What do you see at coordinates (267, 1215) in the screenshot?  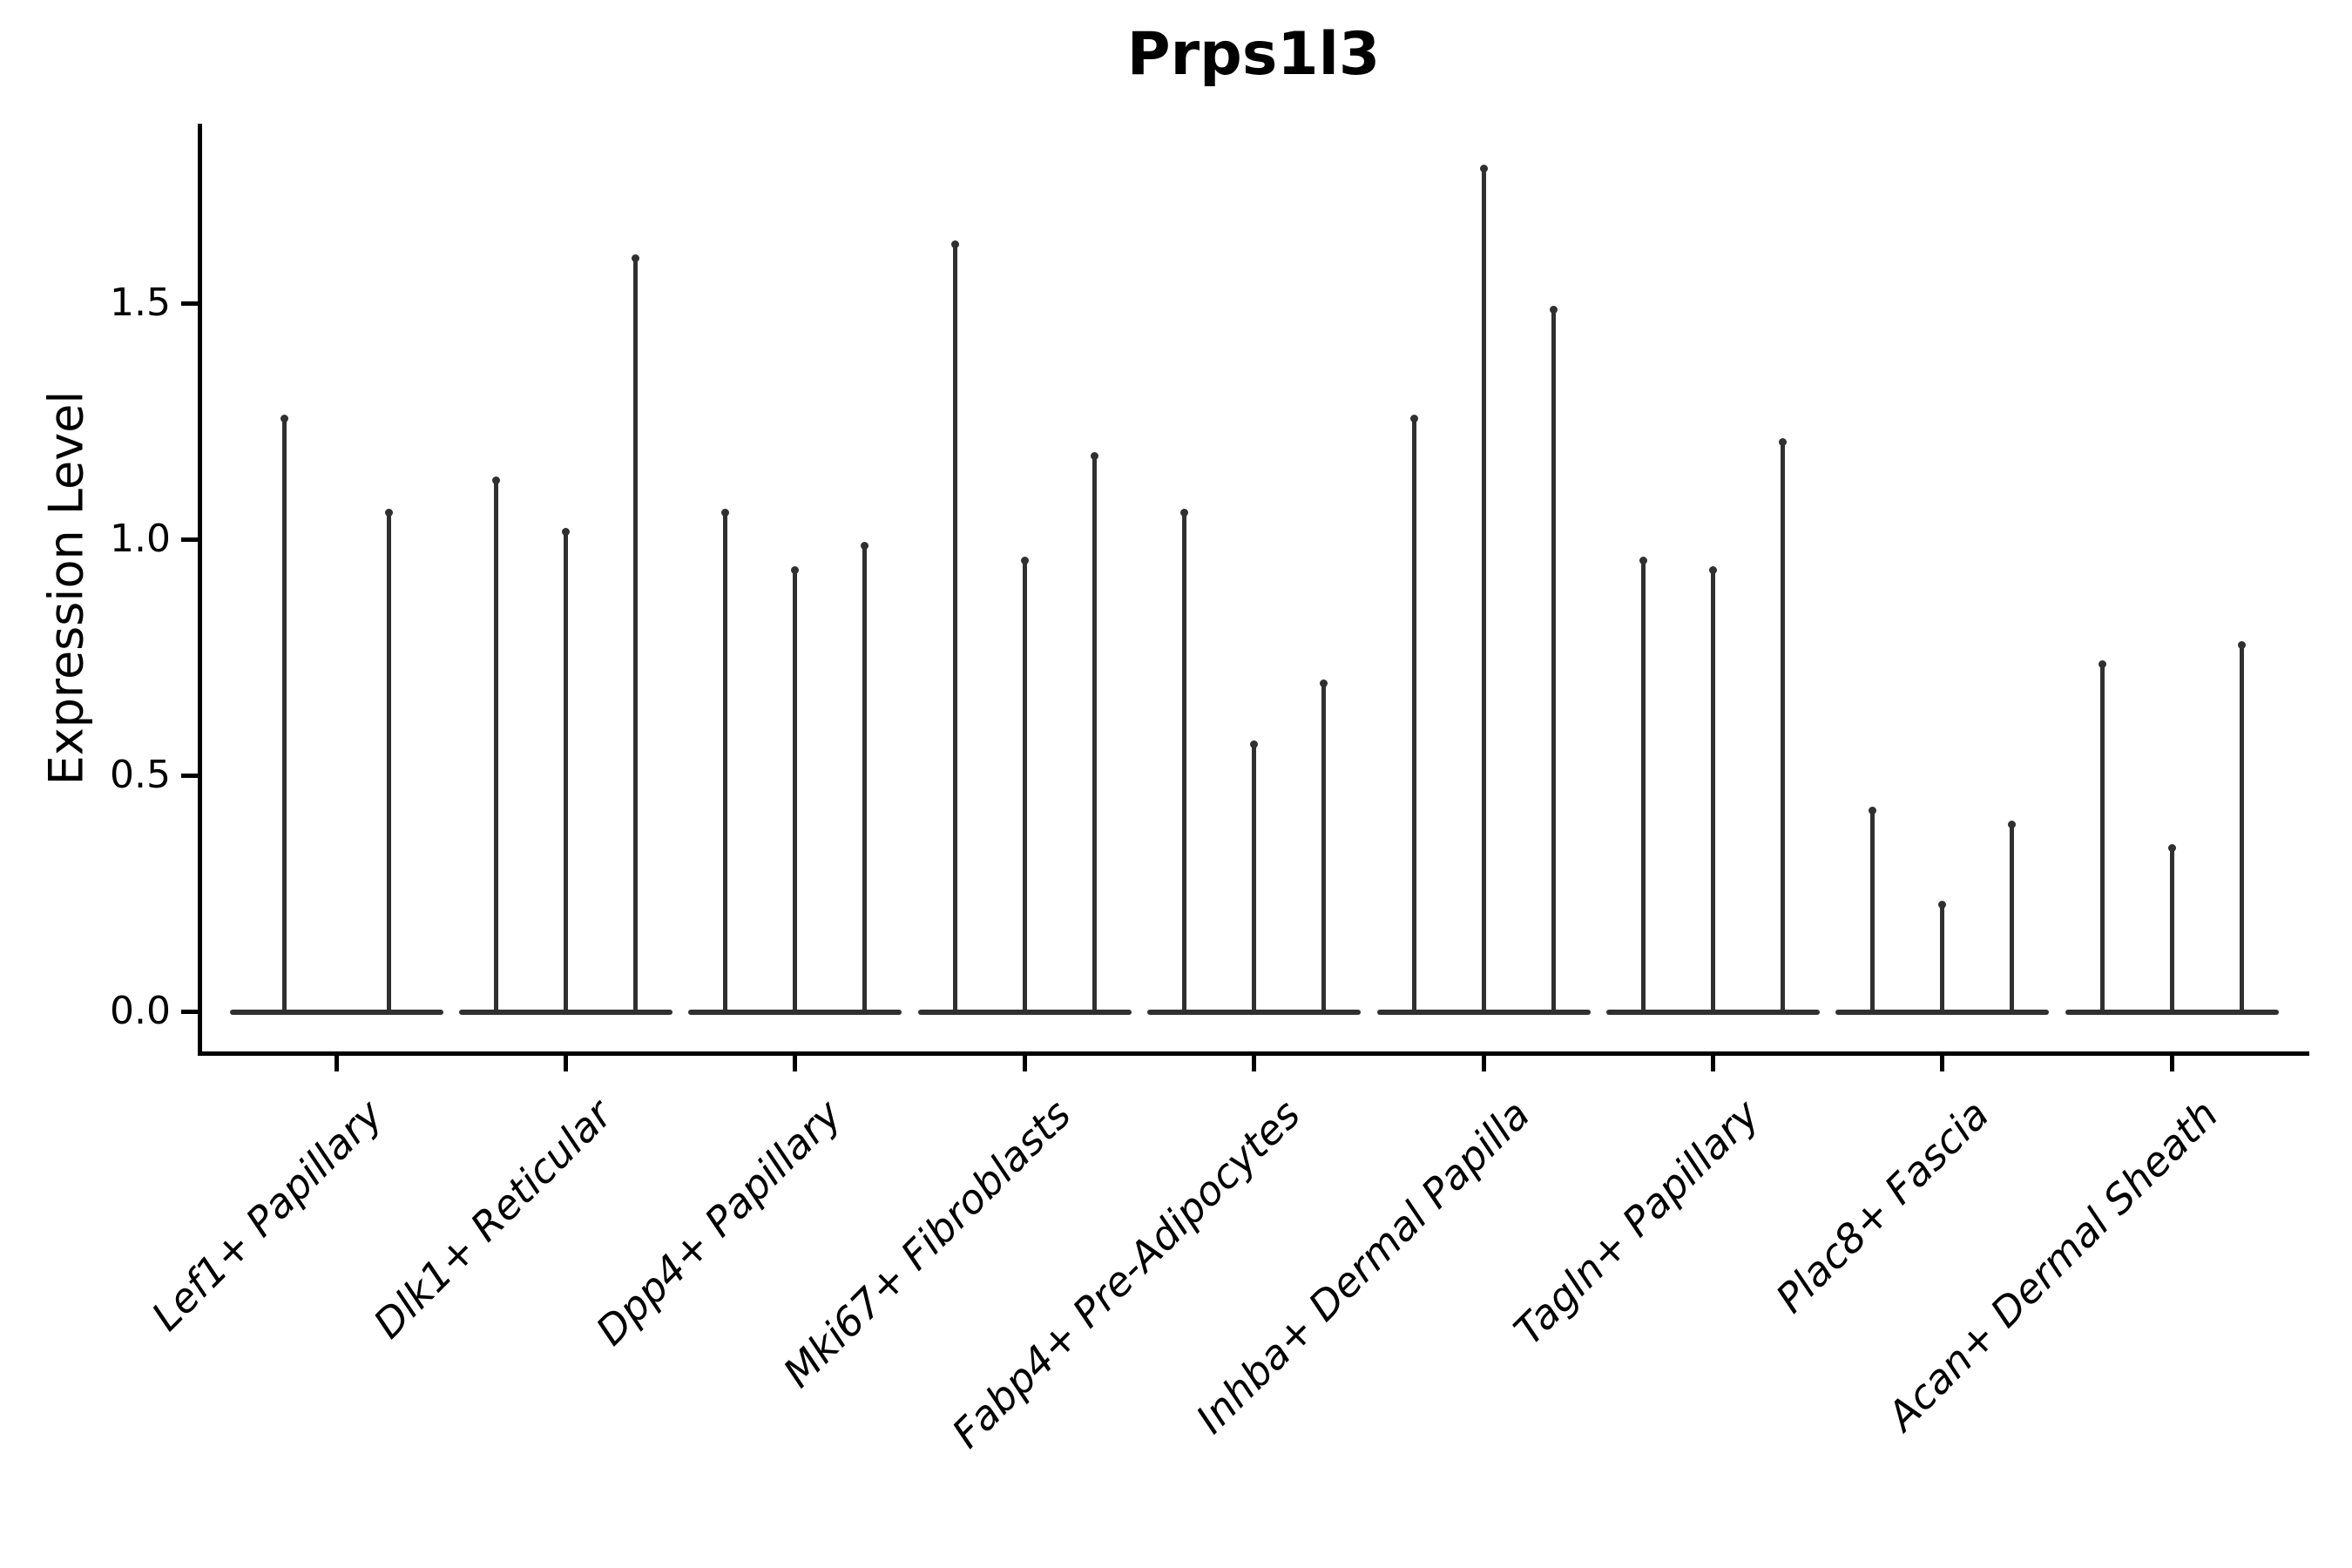 I see `x-tick-label: Lef1+ Papillary` at bounding box center [267, 1215].